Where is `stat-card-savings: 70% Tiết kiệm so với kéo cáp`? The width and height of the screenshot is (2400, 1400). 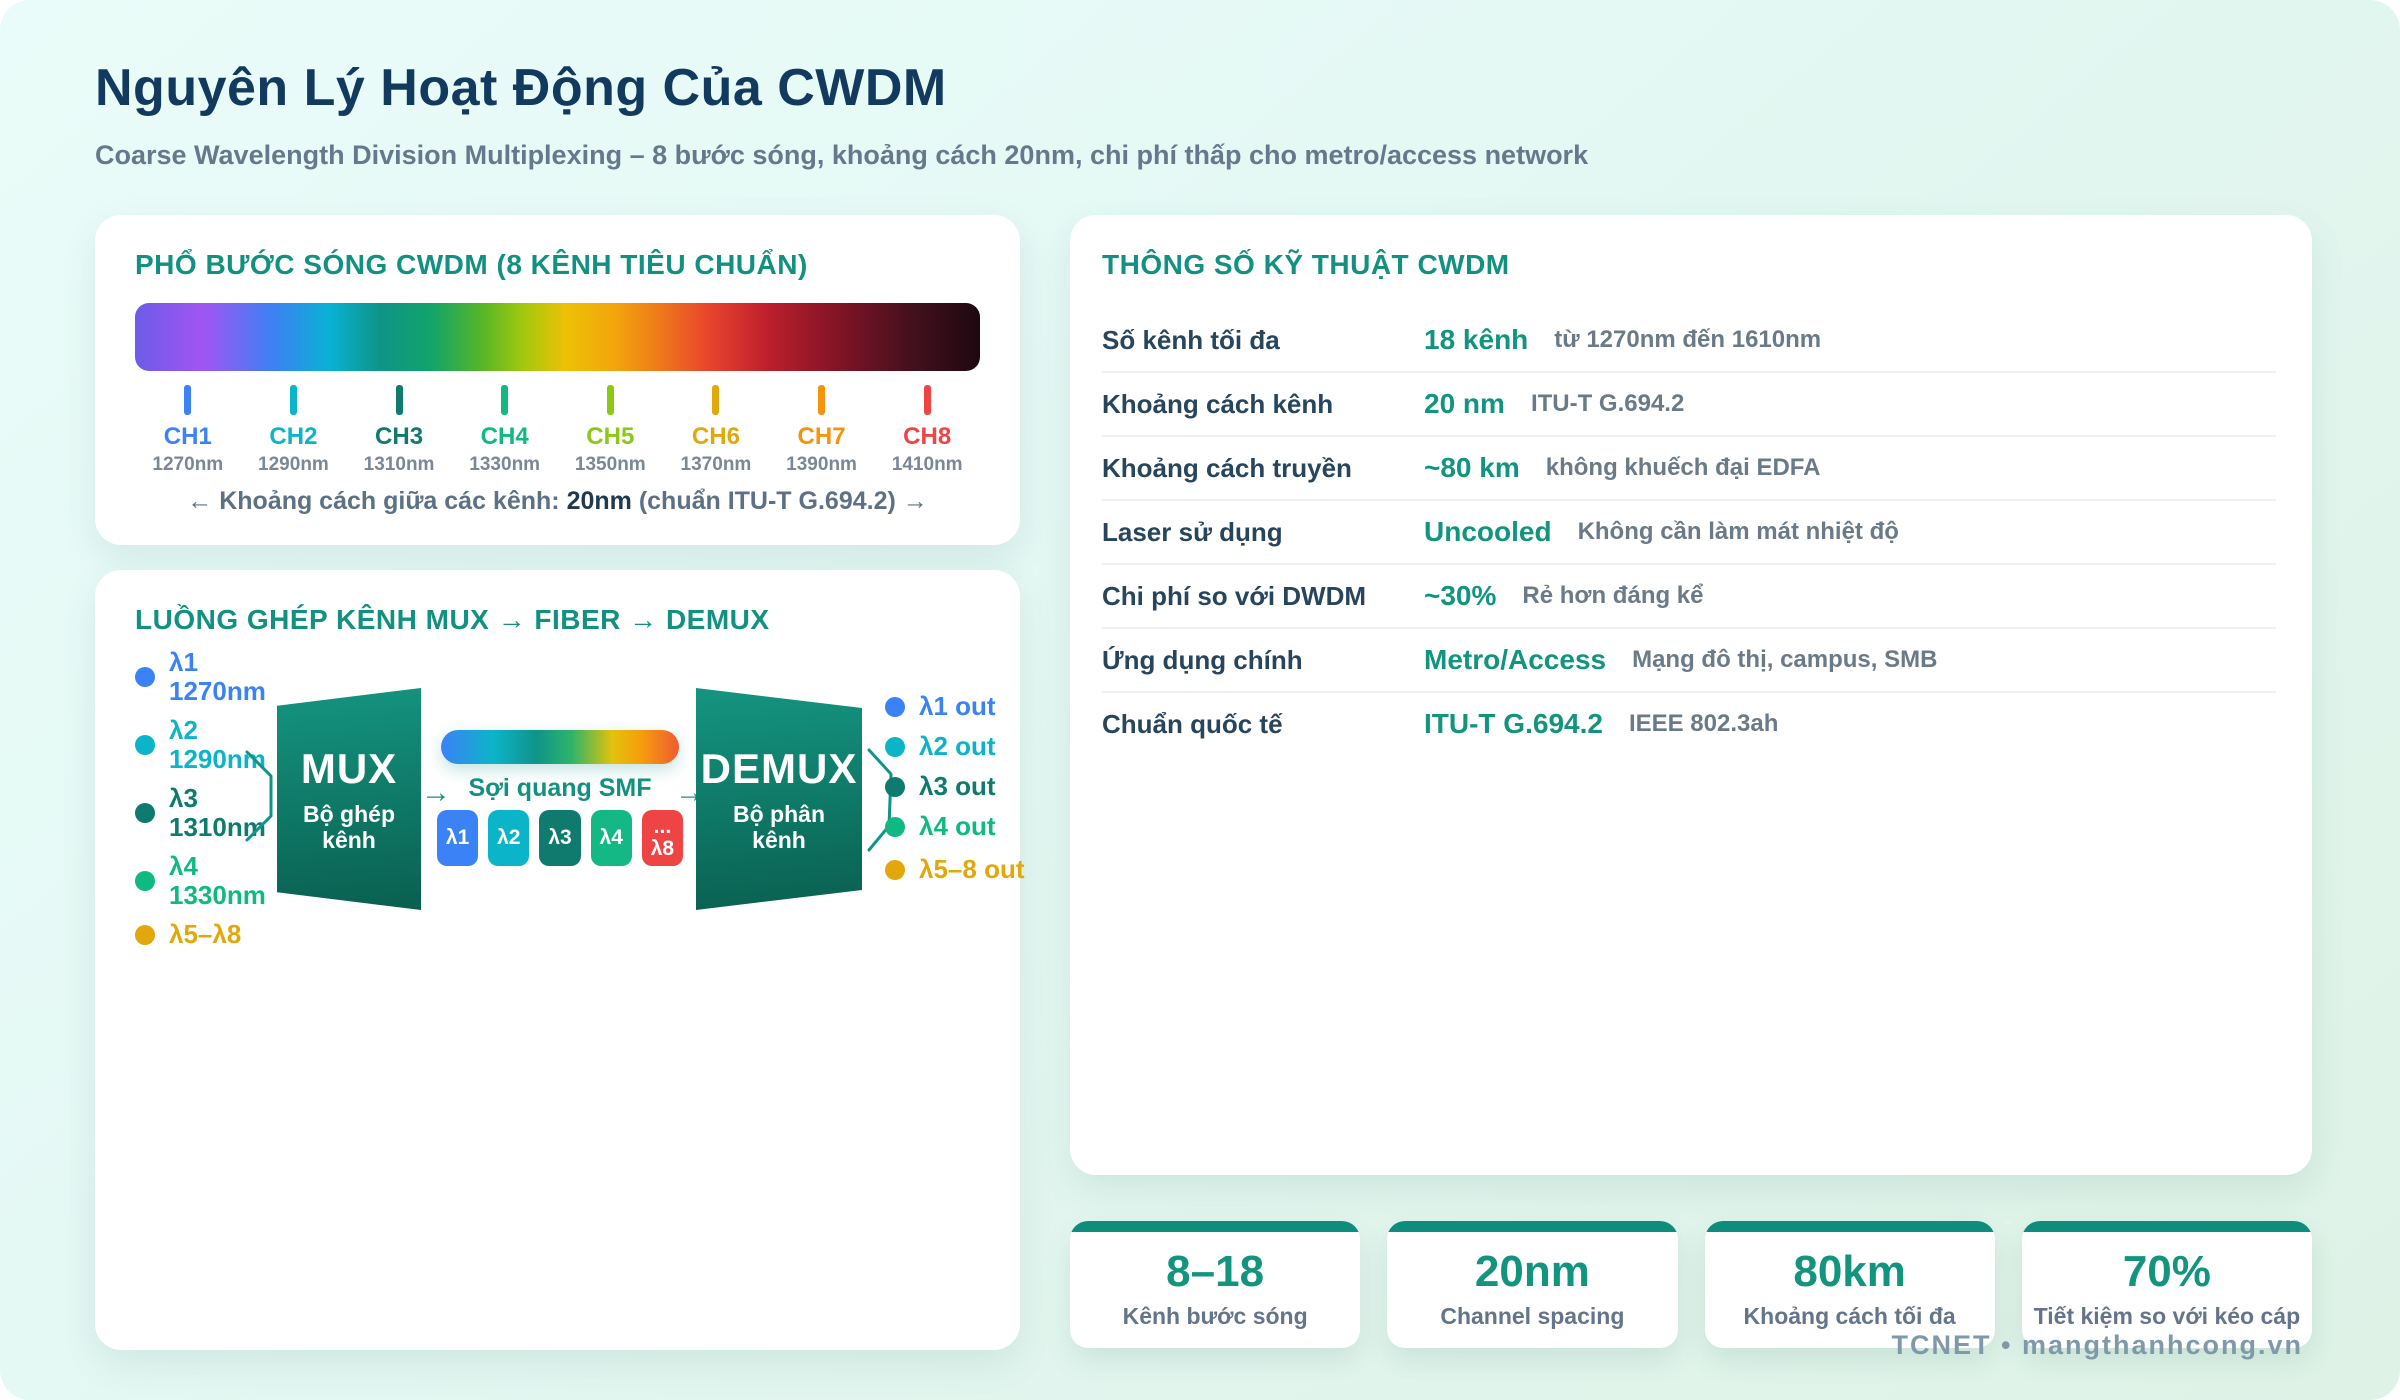 stat-card-savings: 70% Tiết kiệm so với kéo cáp is located at coordinates (2166, 1284).